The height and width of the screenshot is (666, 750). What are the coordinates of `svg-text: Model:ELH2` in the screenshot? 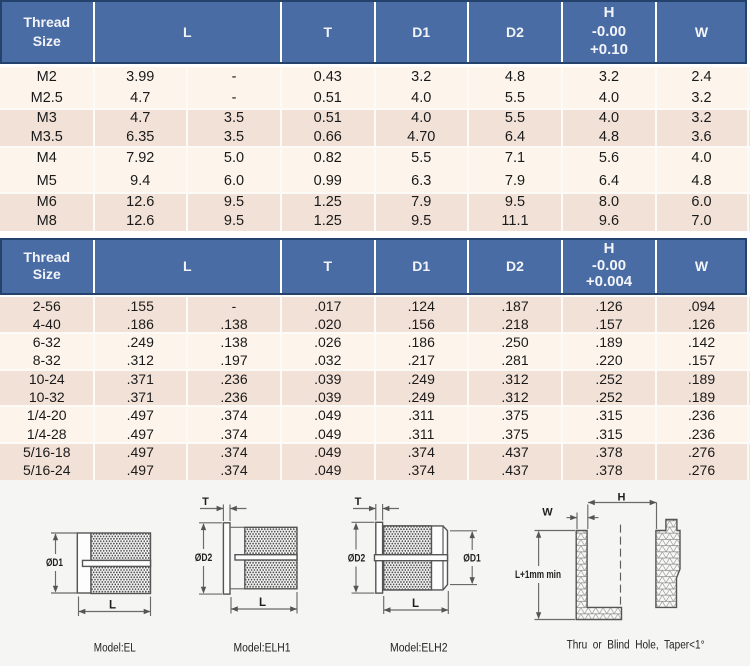 It's located at (419, 649).